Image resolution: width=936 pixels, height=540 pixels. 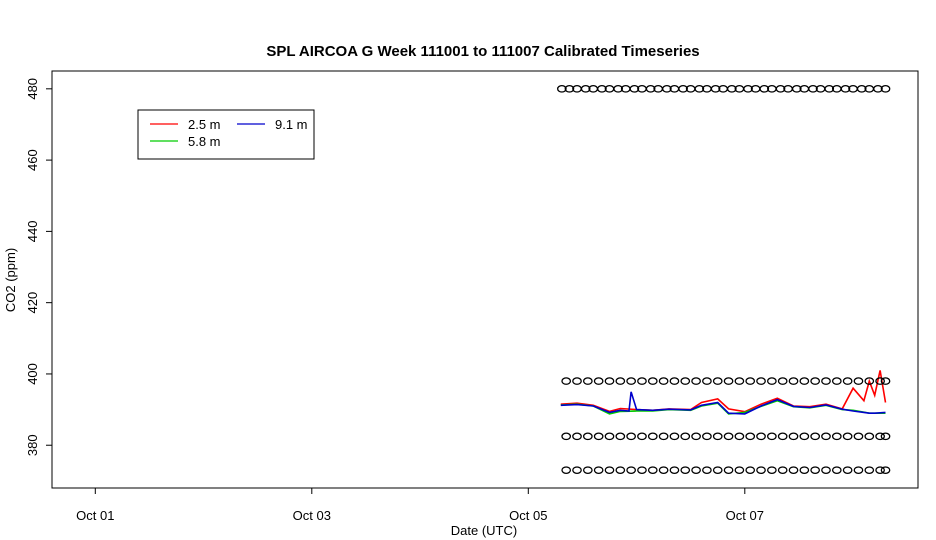 What do you see at coordinates (32, 445) in the screenshot?
I see `y-tick-label: 380` at bounding box center [32, 445].